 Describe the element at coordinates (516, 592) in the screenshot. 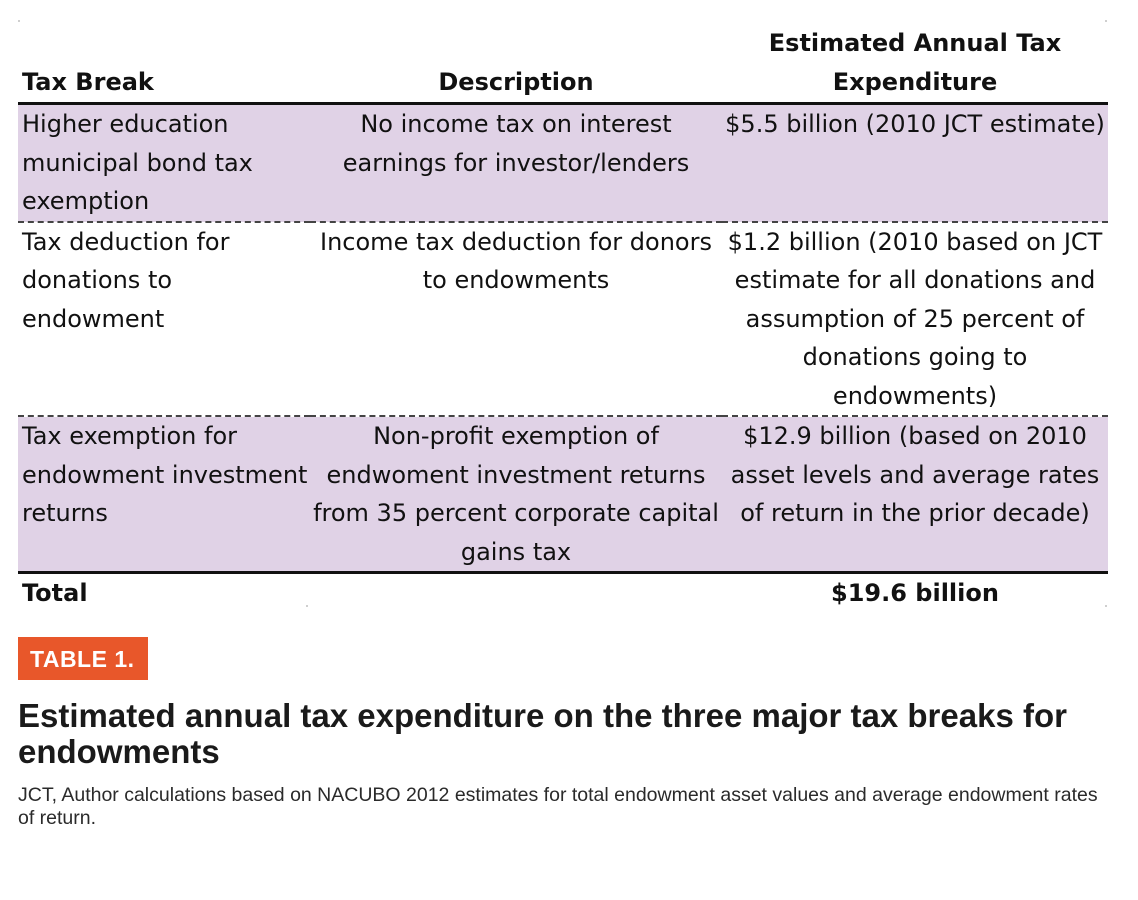

I see `total-empty-cell` at that location.